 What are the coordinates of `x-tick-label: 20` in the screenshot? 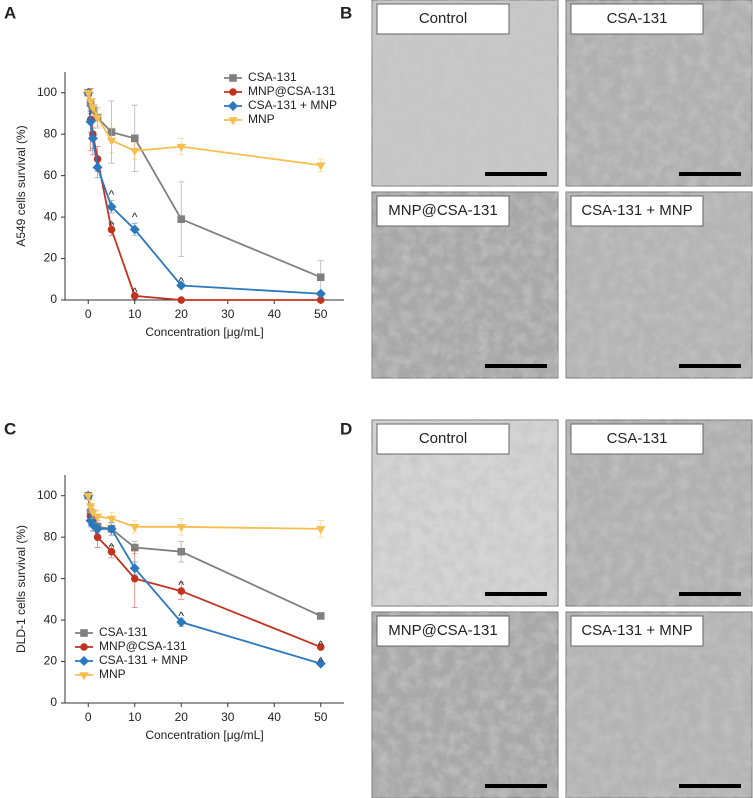 It's located at (182, 717).